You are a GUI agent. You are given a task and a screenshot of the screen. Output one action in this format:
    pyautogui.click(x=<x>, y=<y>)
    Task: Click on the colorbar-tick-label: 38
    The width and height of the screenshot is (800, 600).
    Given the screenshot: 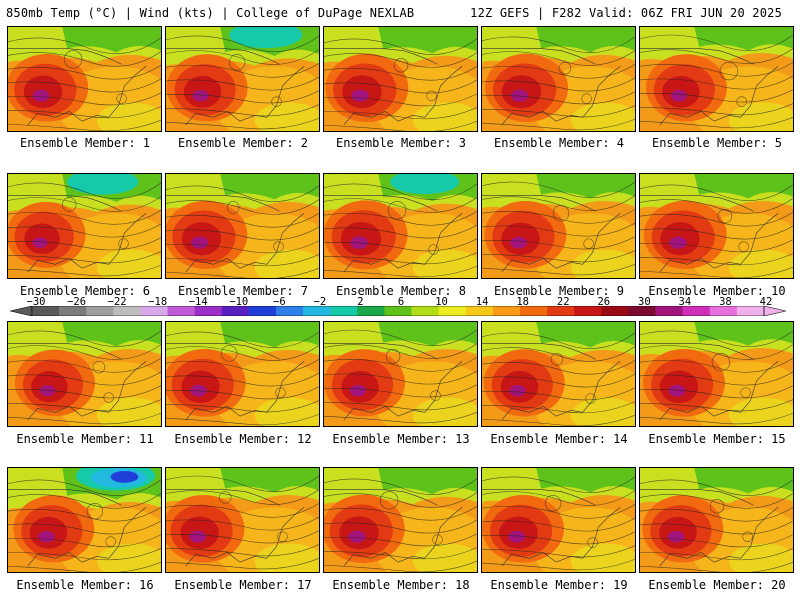 What is the action you would take?
    pyautogui.click(x=725, y=302)
    